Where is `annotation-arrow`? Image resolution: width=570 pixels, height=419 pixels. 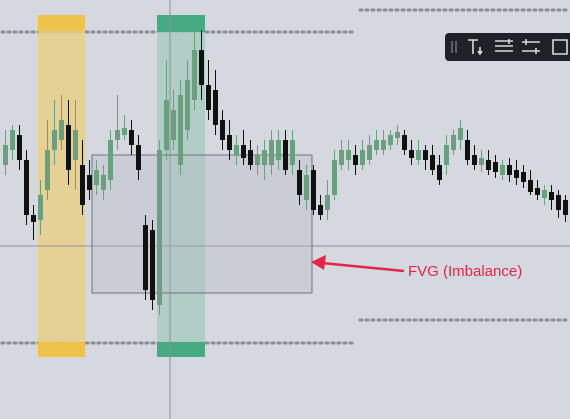
annotation-arrow is located at coordinates (363, 267).